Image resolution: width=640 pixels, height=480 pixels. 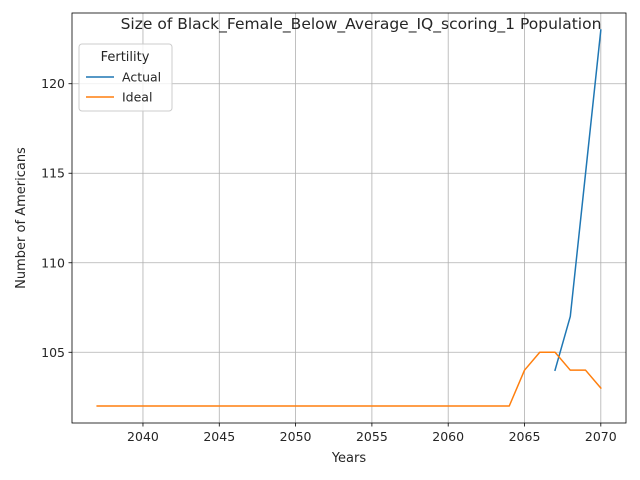 I want to click on legend-label-ideal: Ideal, so click(x=137, y=97).